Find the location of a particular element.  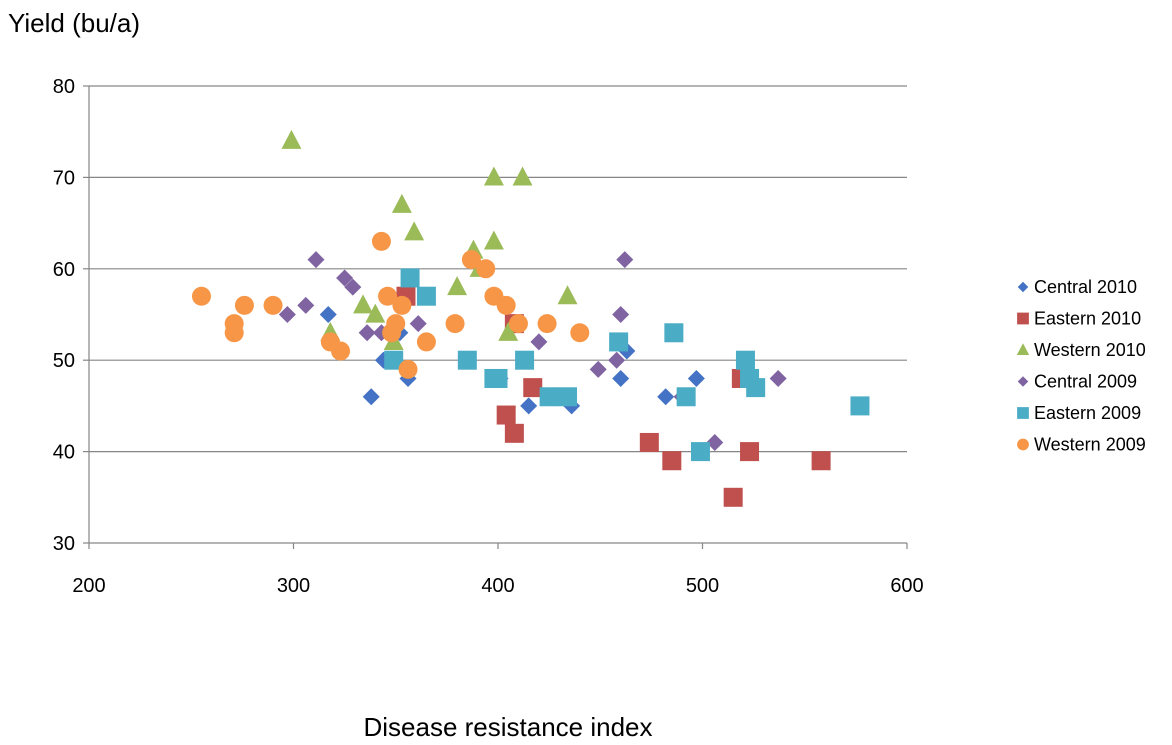

y-tick-labels: 30 40 50 60 70 80 is located at coordinates (64, 315).